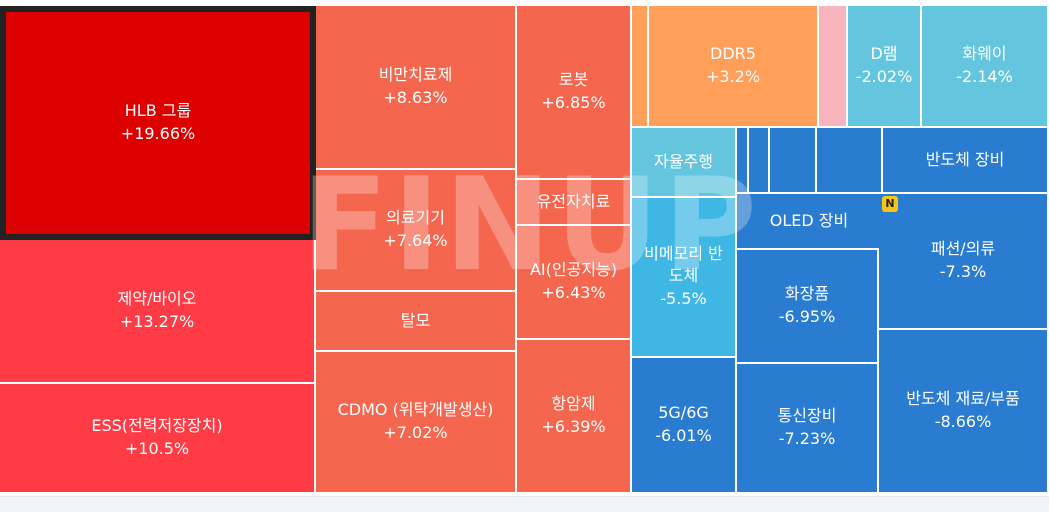 The height and width of the screenshot is (512, 1049). What do you see at coordinates (807, 438) in the screenshot?
I see `tile-change-pct: -7.23%` at bounding box center [807, 438].